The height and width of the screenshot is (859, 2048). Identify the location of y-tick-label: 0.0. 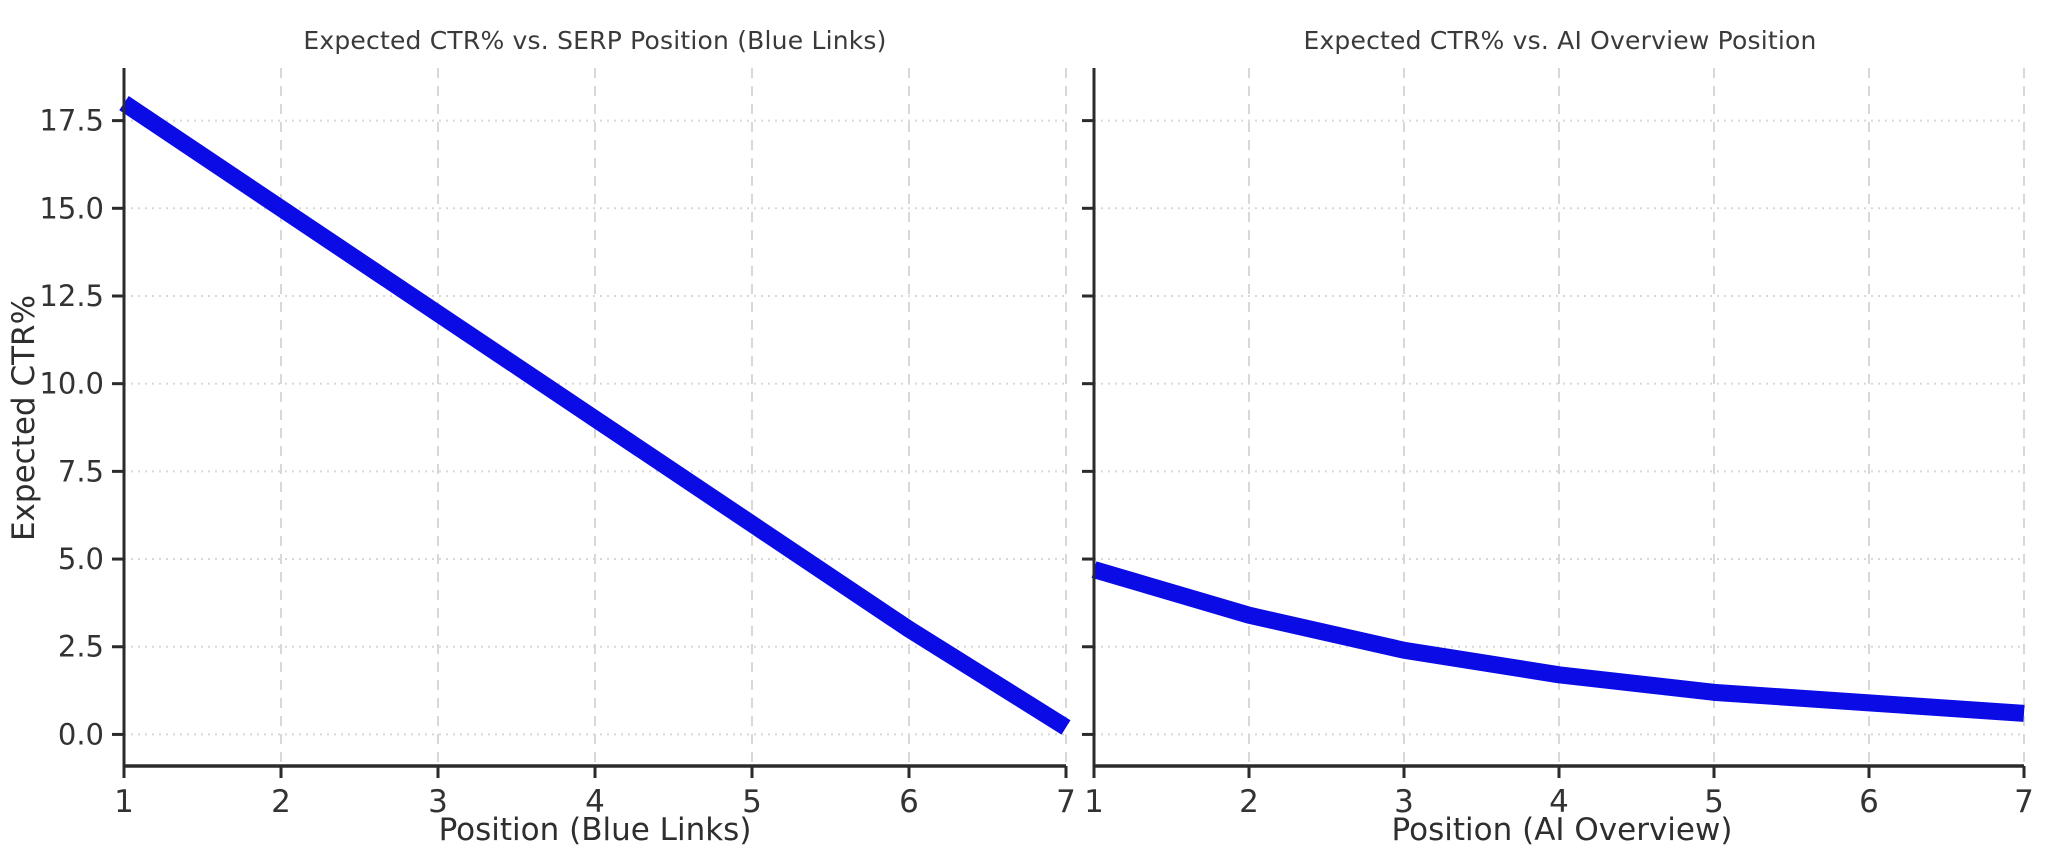
(81, 734).